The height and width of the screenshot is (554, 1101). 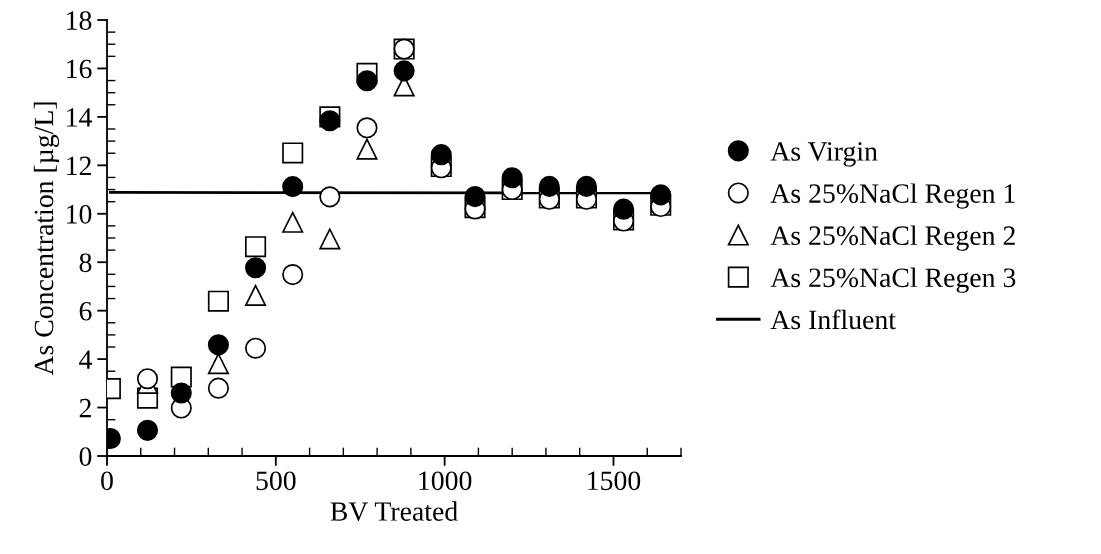 I want to click on legend-label: As 25%NaCl Regen 2, so click(x=892, y=238).